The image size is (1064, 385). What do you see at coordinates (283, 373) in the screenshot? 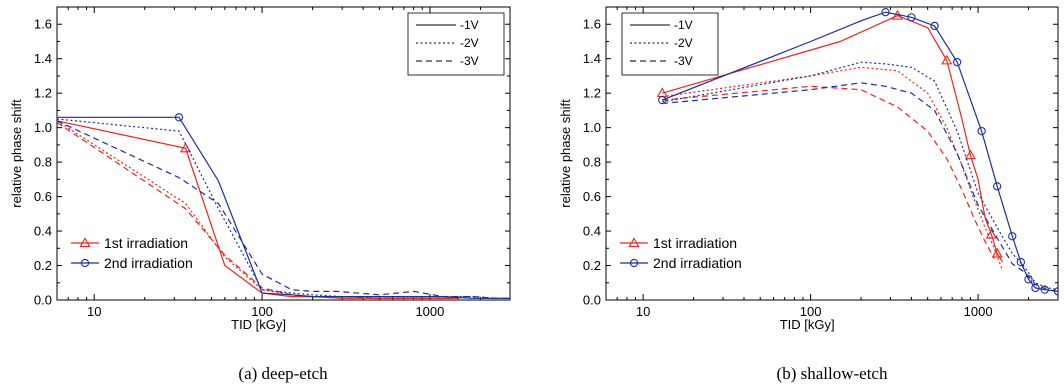
I see `panel-caption: (a) deep-etch` at bounding box center [283, 373].